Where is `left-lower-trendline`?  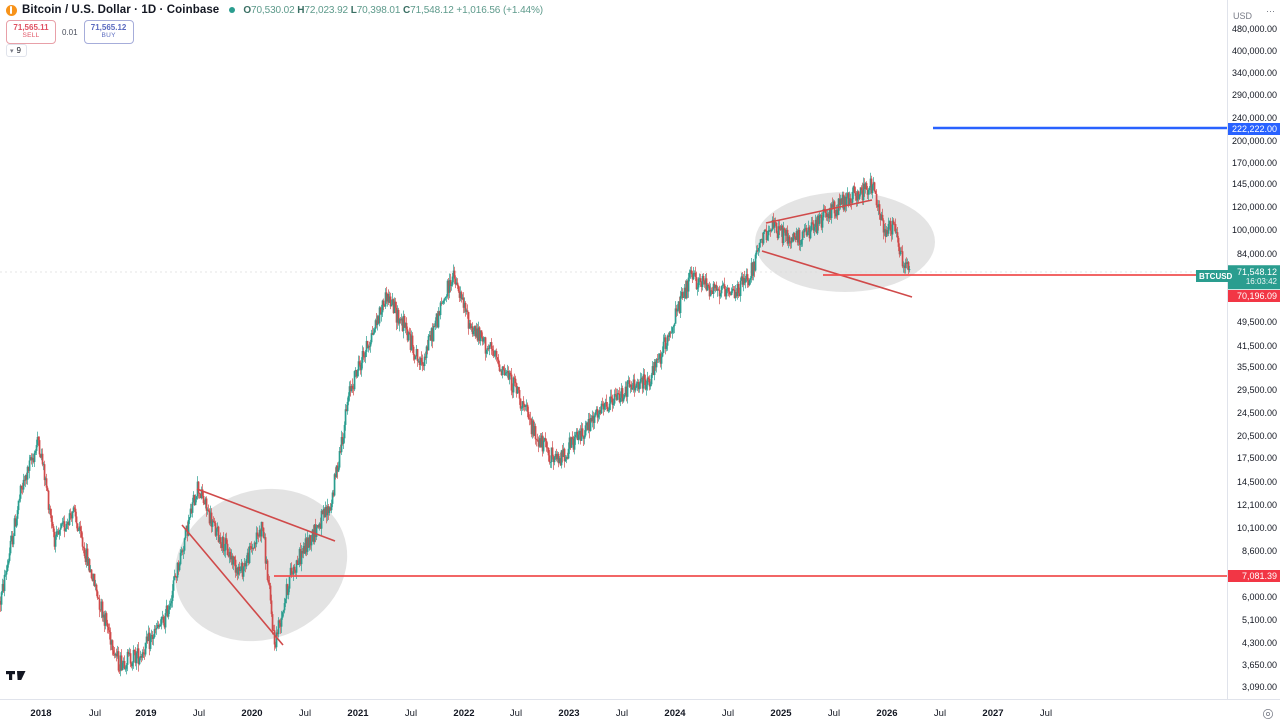
left-lower-trendline is located at coordinates (232, 585).